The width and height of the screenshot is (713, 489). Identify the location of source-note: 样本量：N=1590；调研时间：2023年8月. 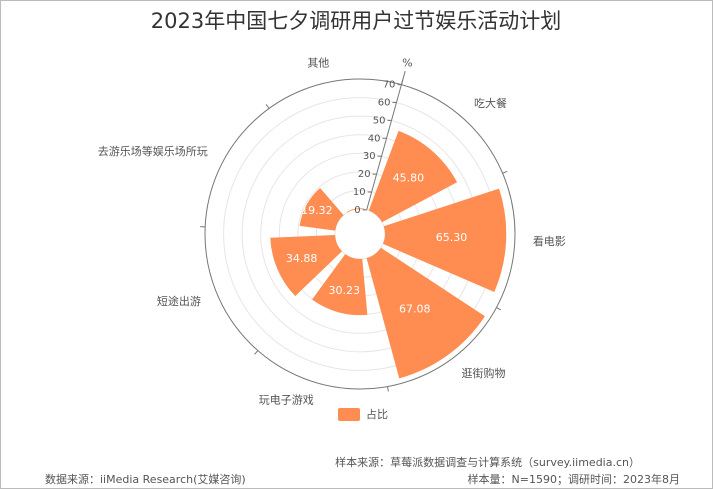
(574, 479).